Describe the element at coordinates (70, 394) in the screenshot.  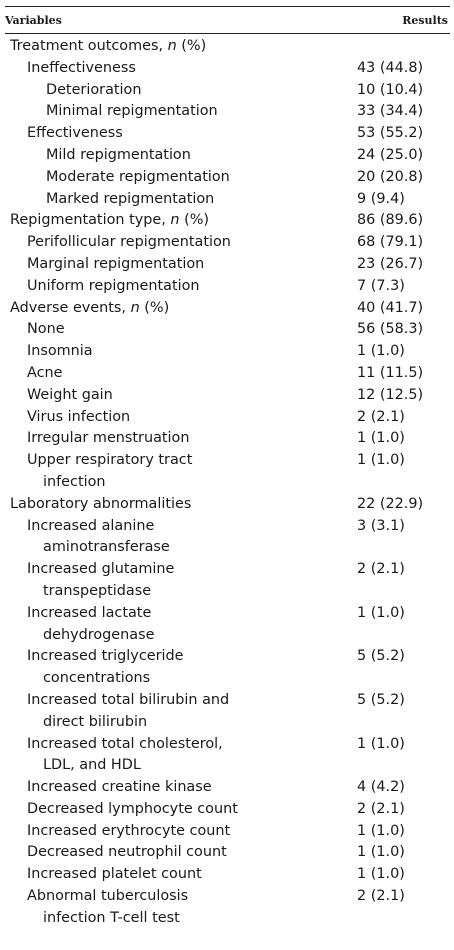
I see `row-label-text: Weight gain` at that location.